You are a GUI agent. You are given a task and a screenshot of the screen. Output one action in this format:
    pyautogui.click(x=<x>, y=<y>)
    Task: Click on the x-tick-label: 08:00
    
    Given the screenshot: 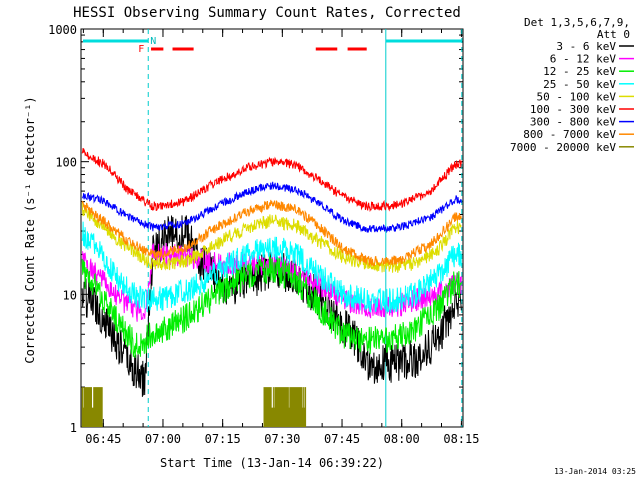 What is the action you would take?
    pyautogui.click(x=402, y=439)
    